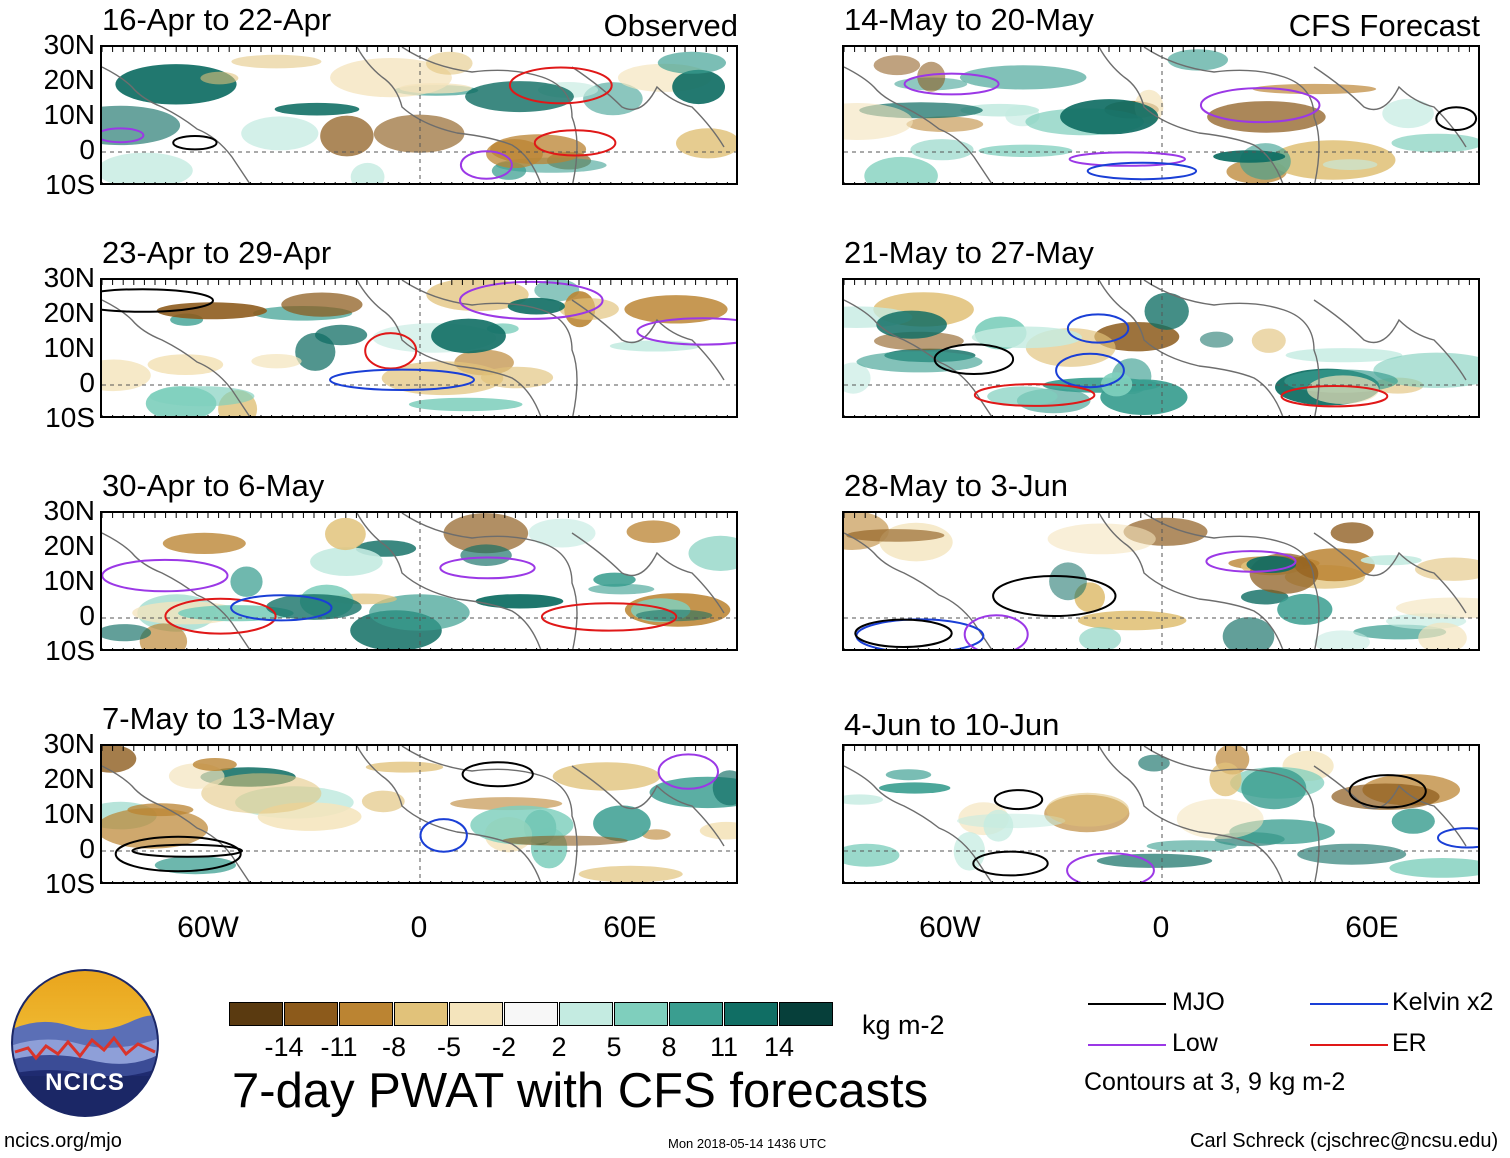  Describe the element at coordinates (63, 1141) in the screenshot. I see `footer-website: ncics.org/mjo` at that location.